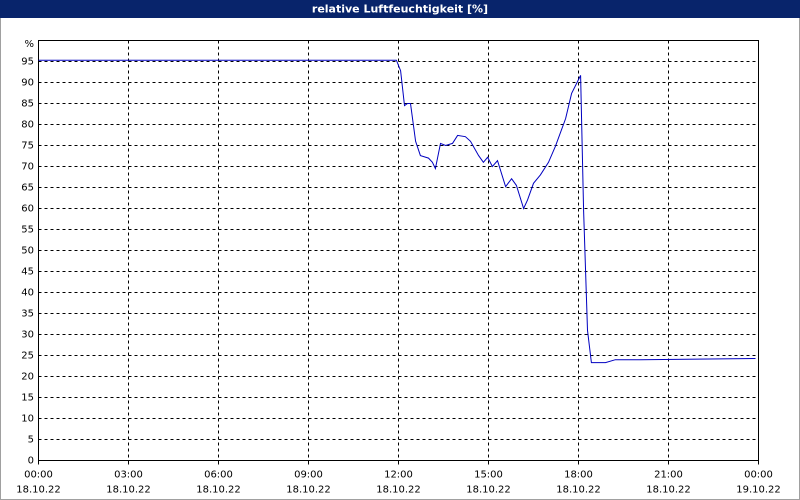  I want to click on y-tick-label: 95, so click(27, 62).